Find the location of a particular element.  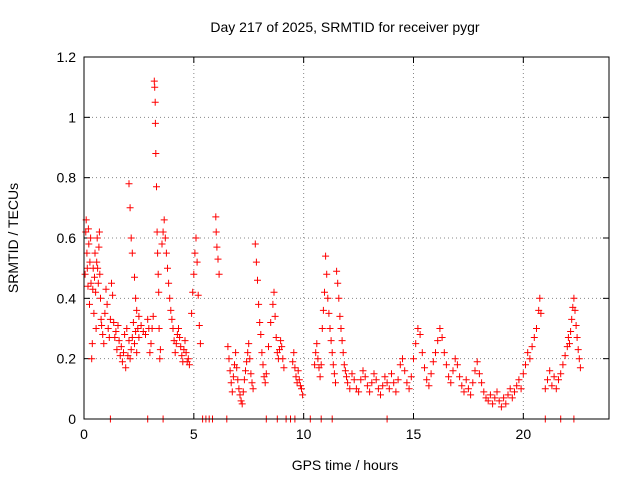

y-tick-label: 0.4 is located at coordinates (67, 298).